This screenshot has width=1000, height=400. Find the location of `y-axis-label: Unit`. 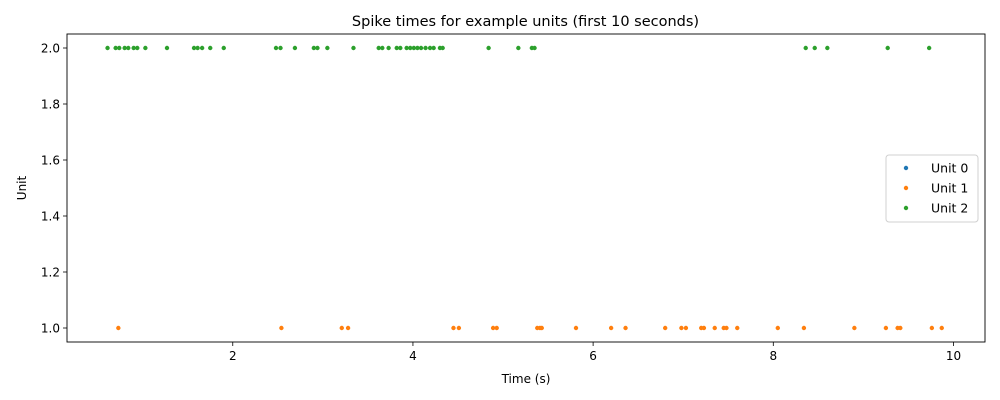

y-axis-label: Unit is located at coordinates (22, 187).